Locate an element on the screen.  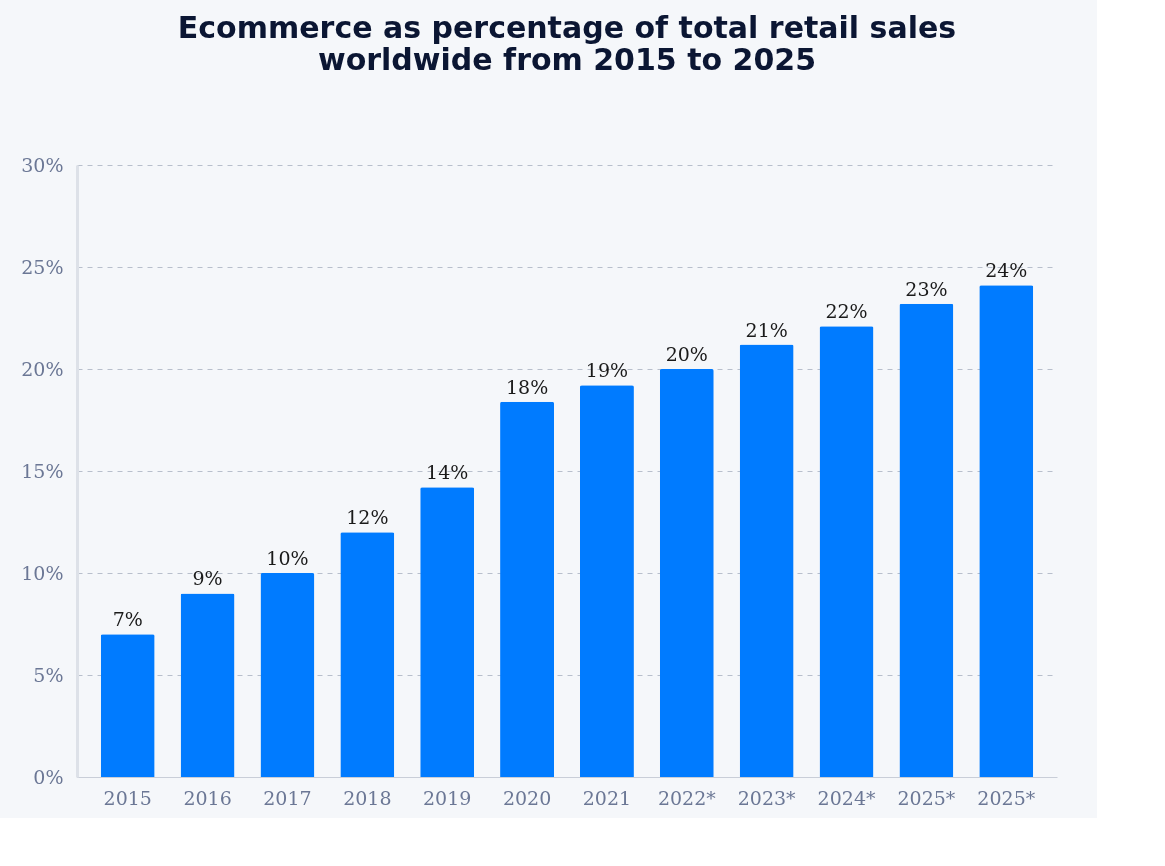
y-tick-label: 25% is located at coordinates (42, 266).